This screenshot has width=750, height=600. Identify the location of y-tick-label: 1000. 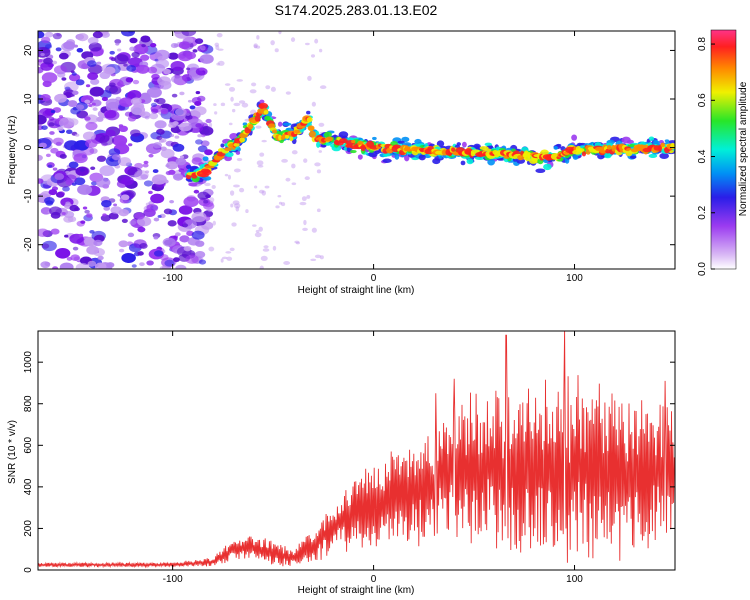
(28, 362).